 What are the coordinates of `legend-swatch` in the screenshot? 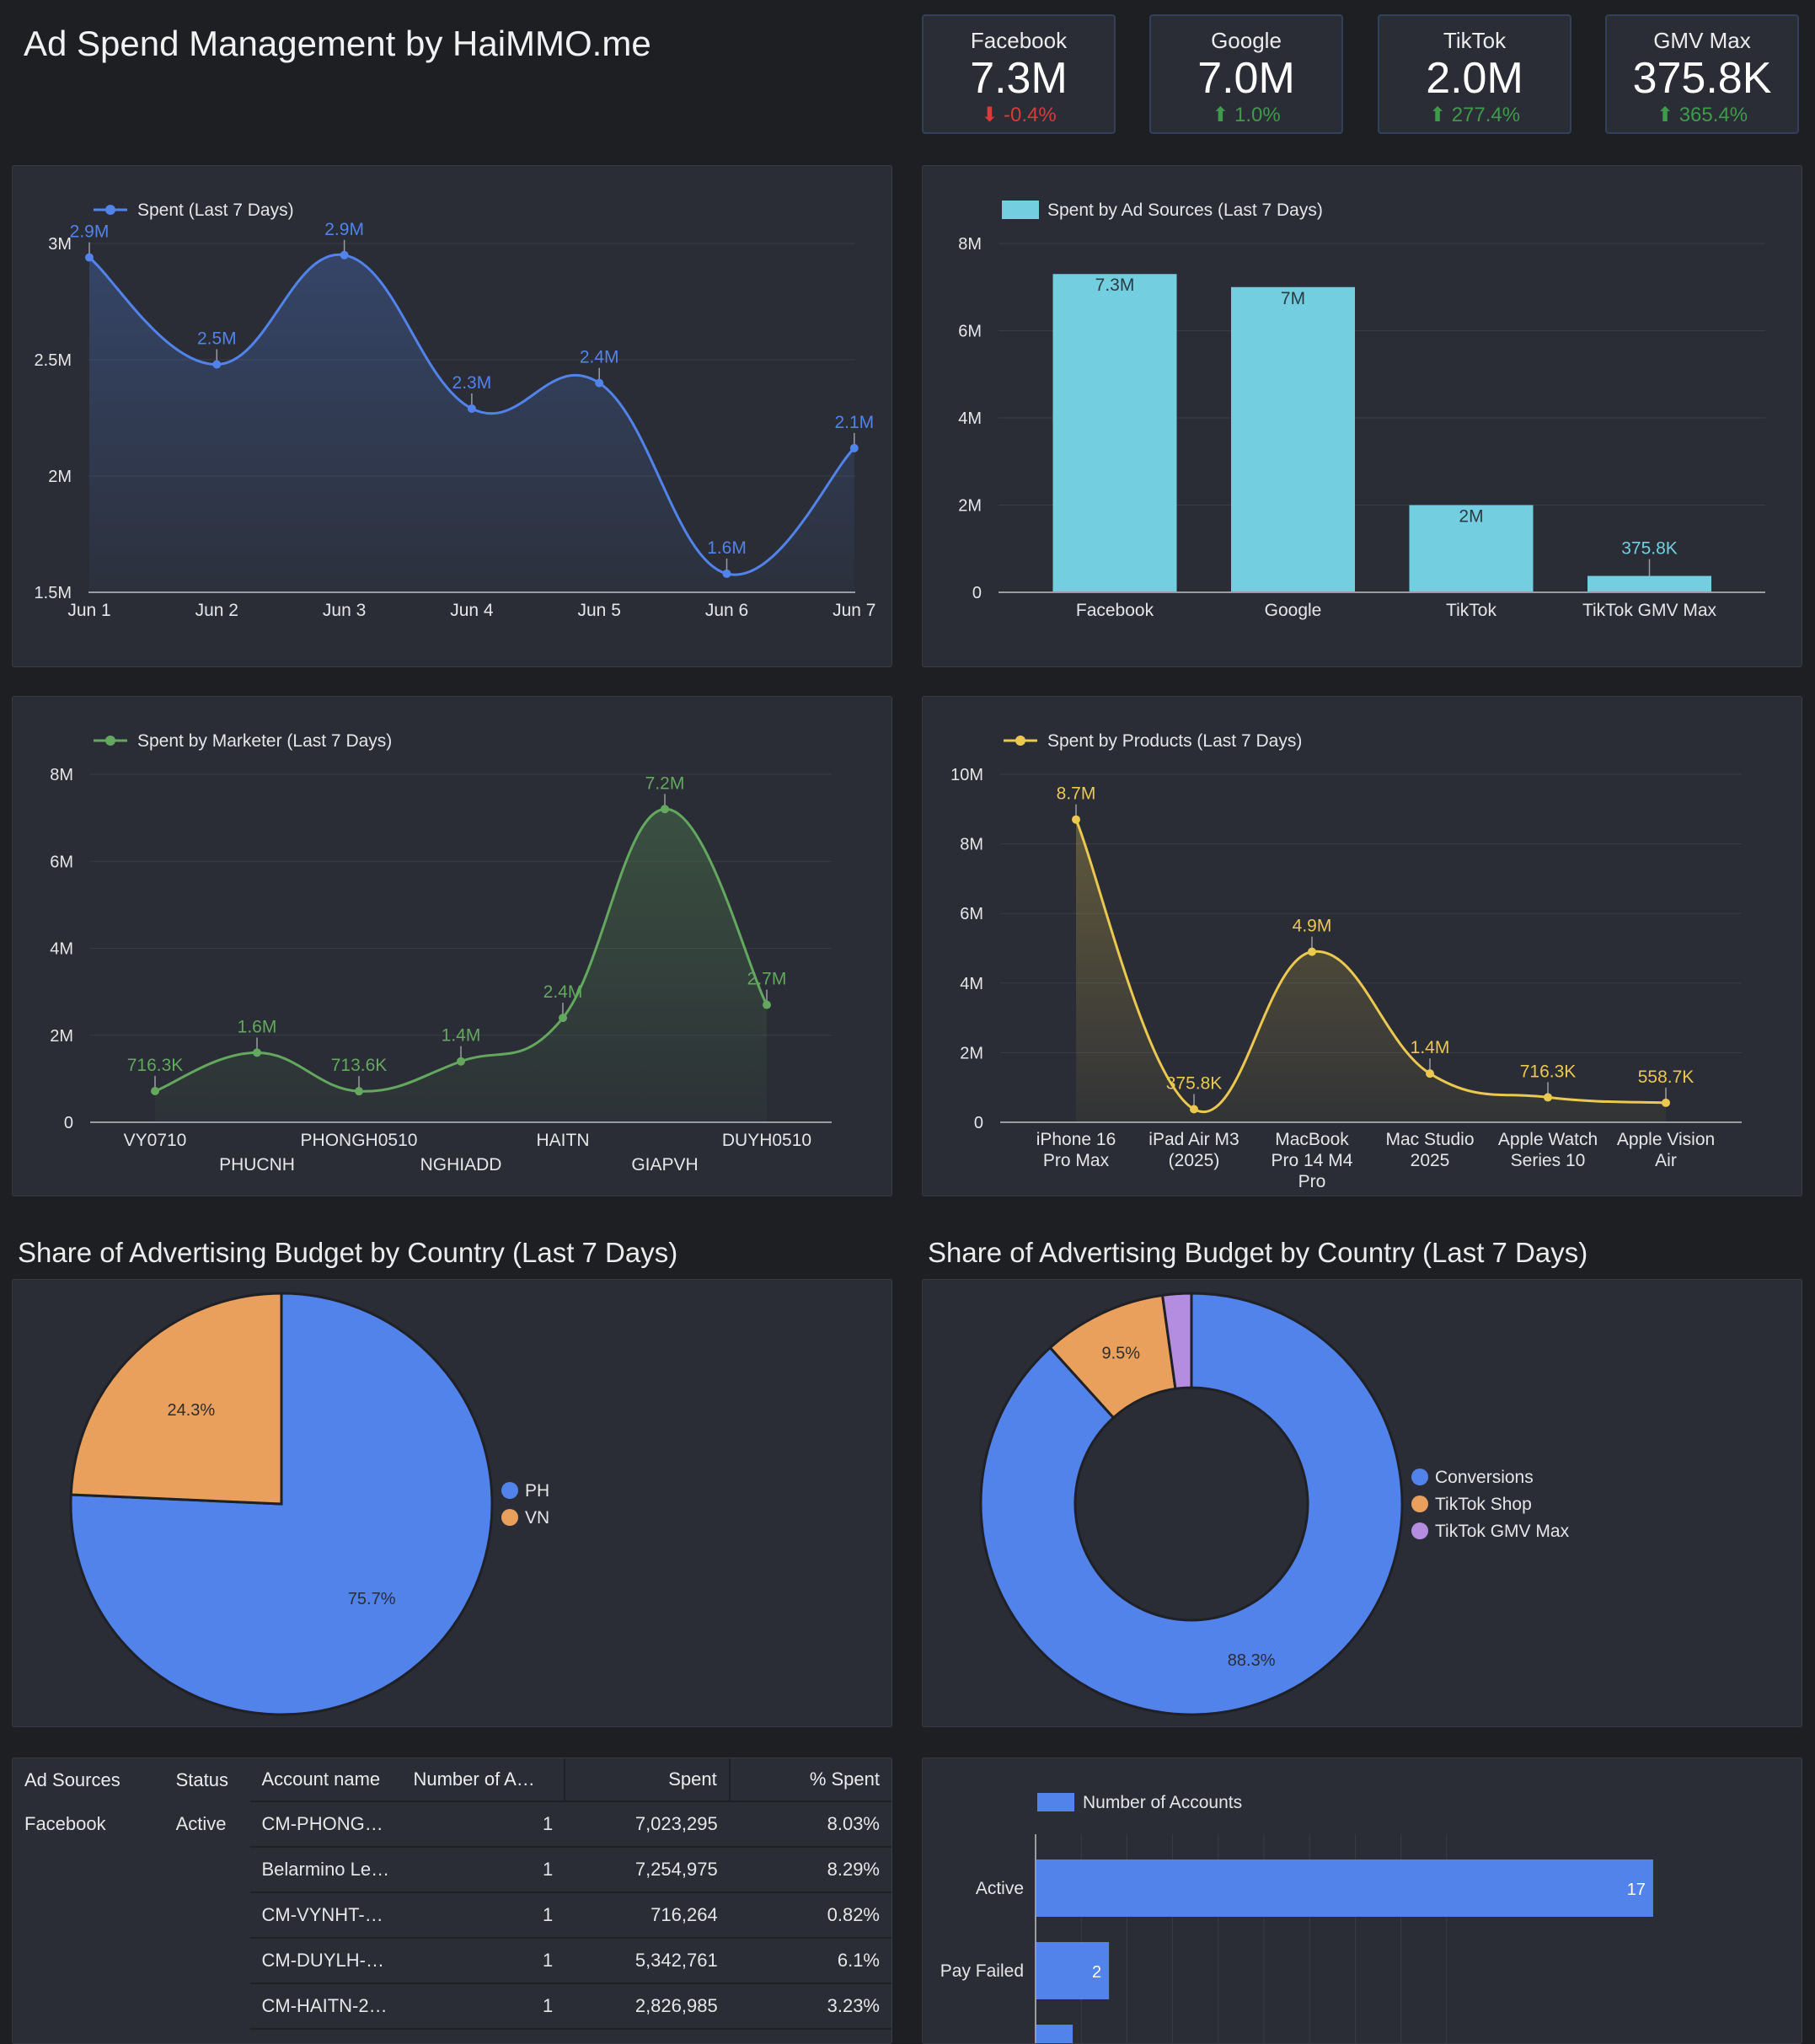 It's located at (1055, 1802).